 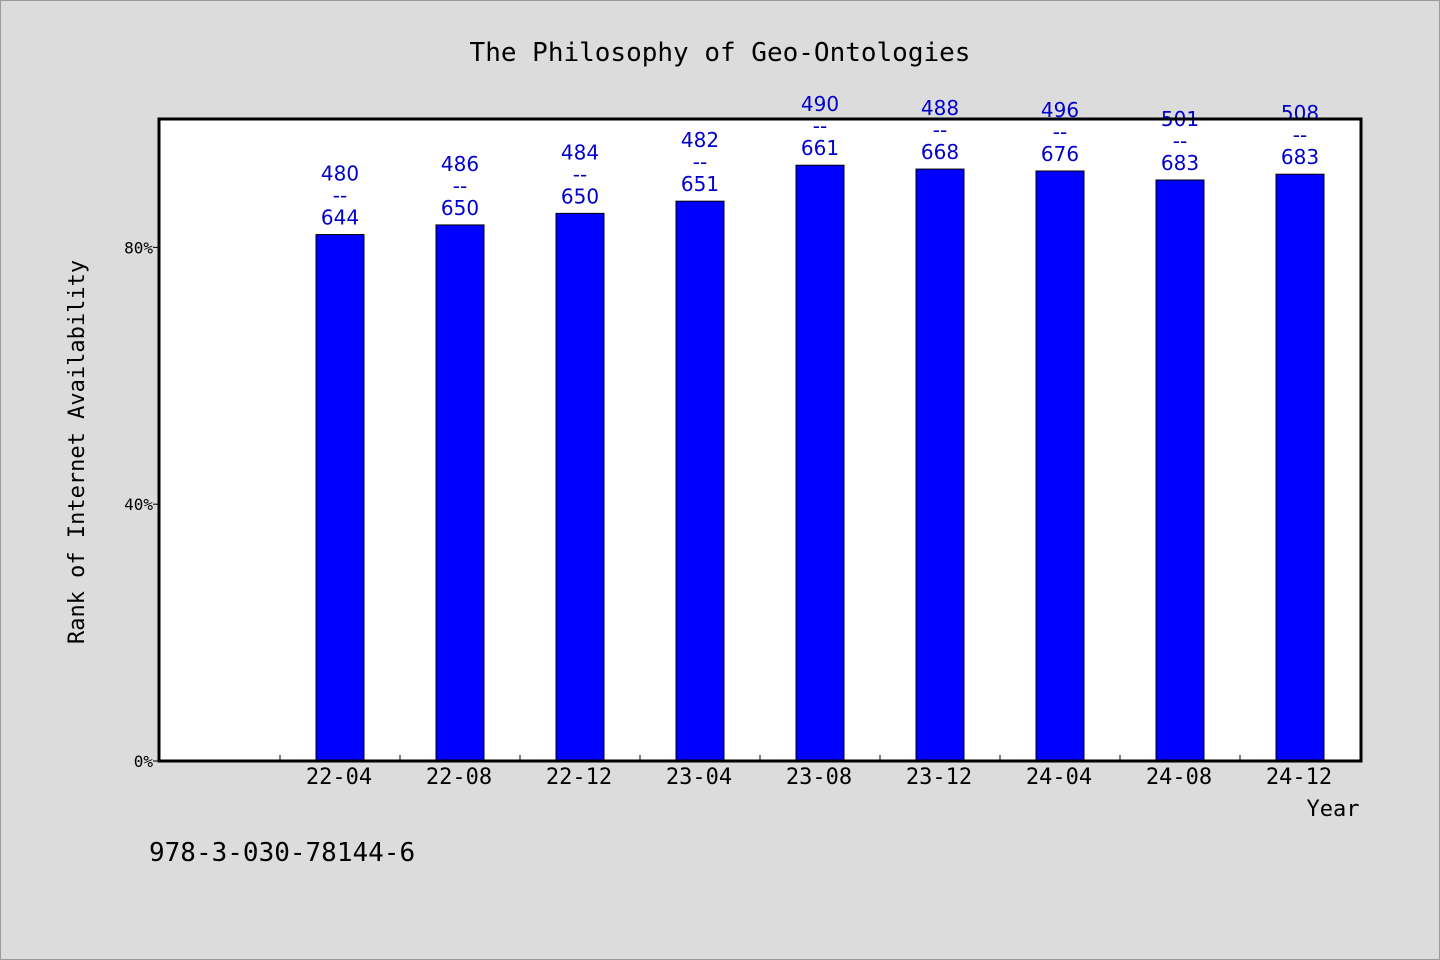 What do you see at coordinates (819, 777) in the screenshot?
I see `x-tick-label: 23-08` at bounding box center [819, 777].